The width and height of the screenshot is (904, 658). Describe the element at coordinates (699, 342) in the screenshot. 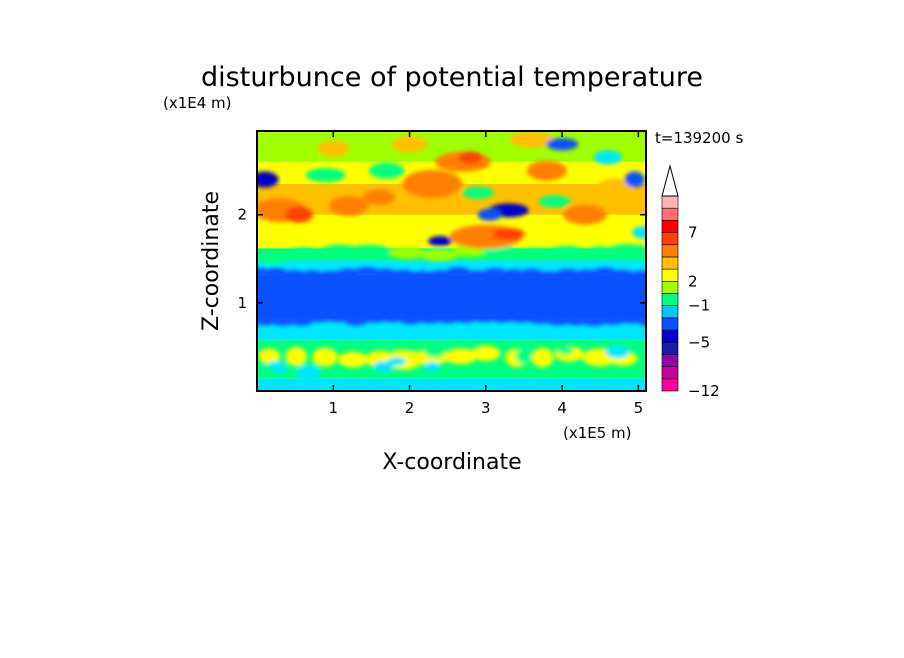

I see `colorbar-tick-label: −5` at that location.